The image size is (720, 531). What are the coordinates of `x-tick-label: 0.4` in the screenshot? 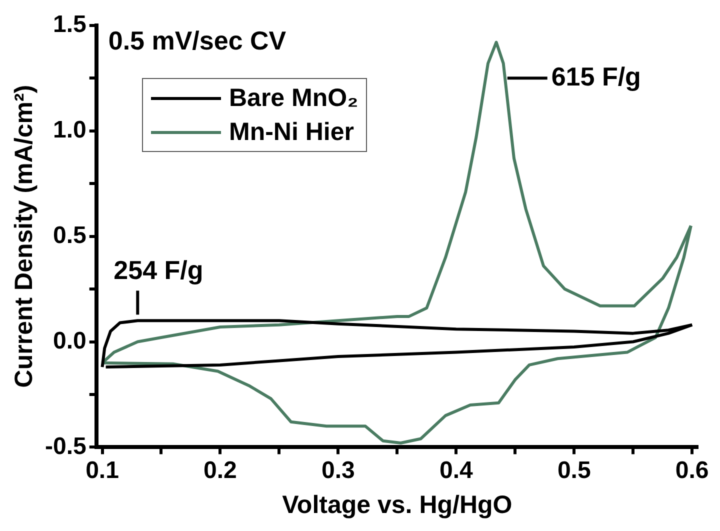 It's located at (456, 470).